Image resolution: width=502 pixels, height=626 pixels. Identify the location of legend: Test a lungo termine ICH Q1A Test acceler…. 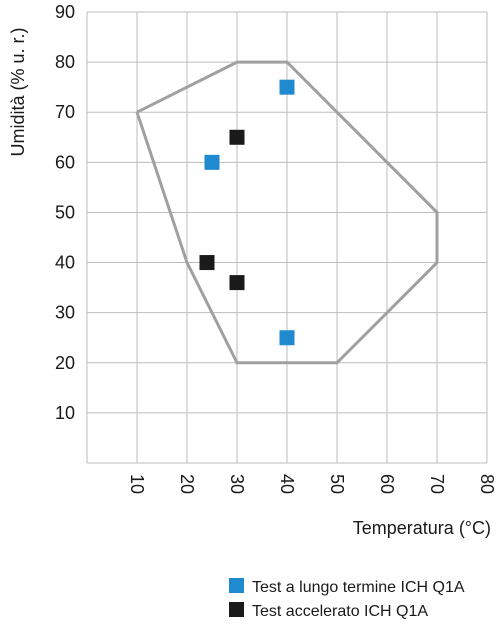
(347, 599).